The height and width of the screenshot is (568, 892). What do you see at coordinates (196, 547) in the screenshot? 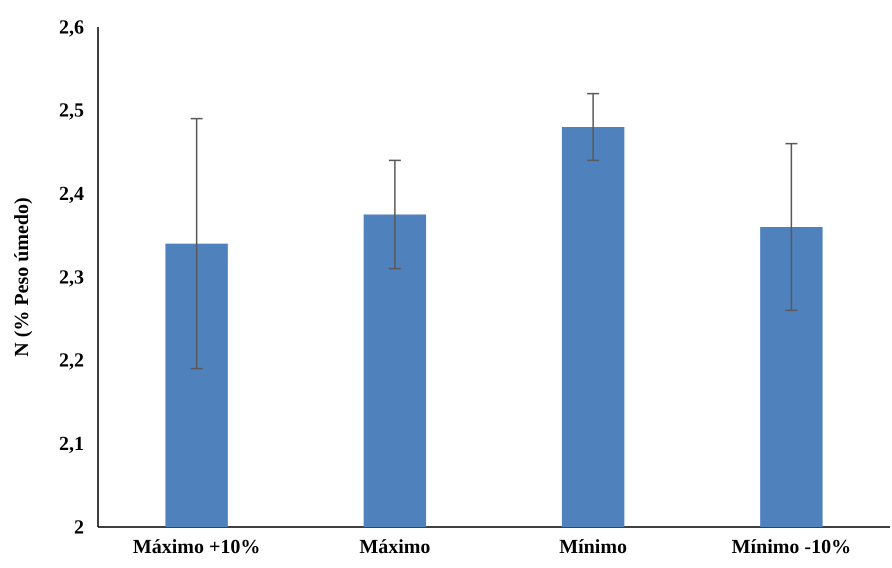
I see `x-tick-label: Máximo +10%` at bounding box center [196, 547].